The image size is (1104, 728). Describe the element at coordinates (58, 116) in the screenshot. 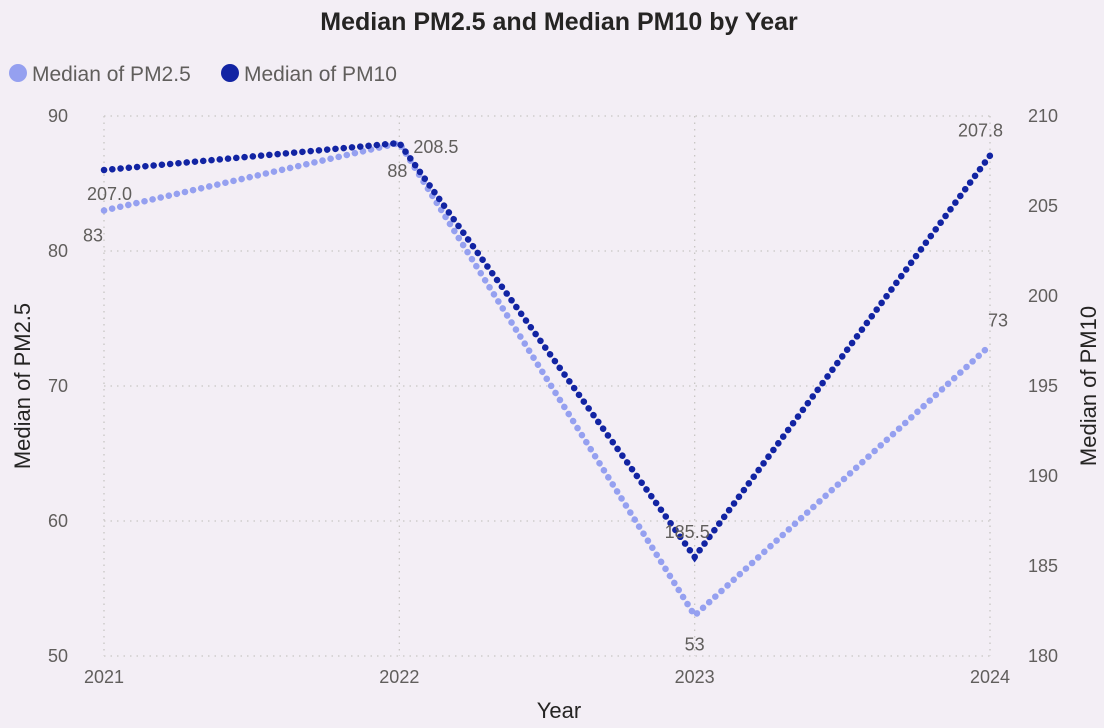

I see `y-left-tick-label: 90` at that location.